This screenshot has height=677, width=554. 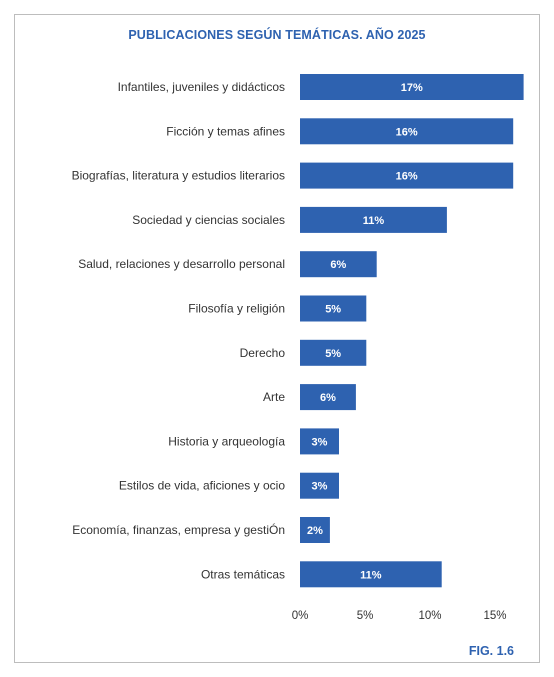 What do you see at coordinates (243, 574) in the screenshot?
I see `category-label-11: Otras temáticas` at bounding box center [243, 574].